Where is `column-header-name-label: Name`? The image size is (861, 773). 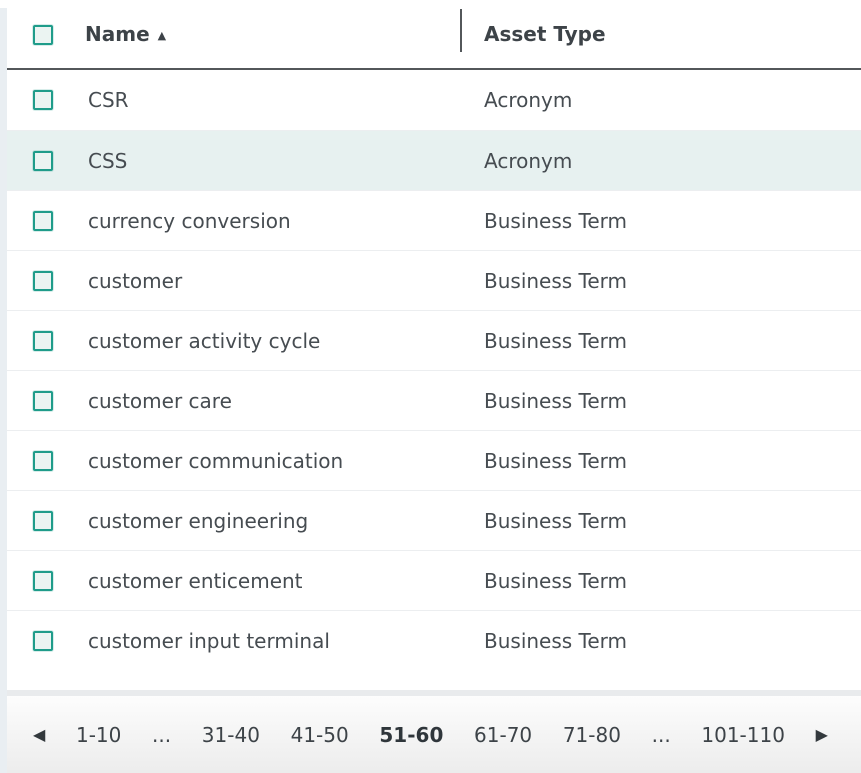
column-header-name-label: Name is located at coordinates (117, 34).